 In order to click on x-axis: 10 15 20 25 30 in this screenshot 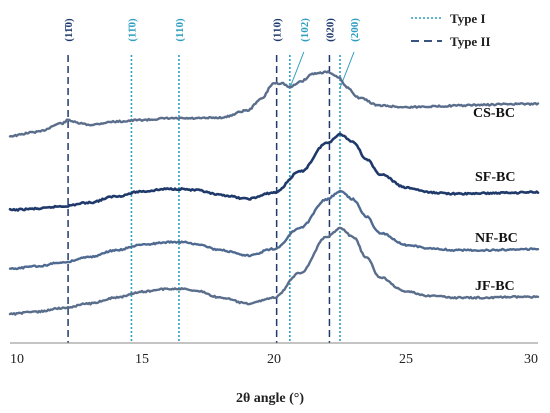, I will do `click(274, 354)`.